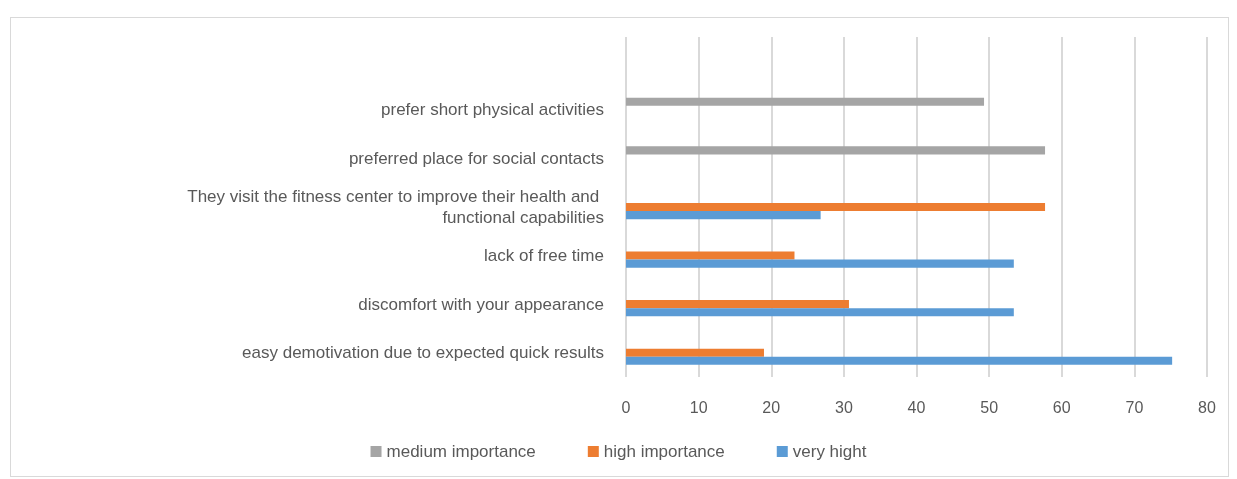 The width and height of the screenshot is (1237, 479). Describe the element at coordinates (698, 407) in the screenshot. I see `x-tick-label: 10` at that location.